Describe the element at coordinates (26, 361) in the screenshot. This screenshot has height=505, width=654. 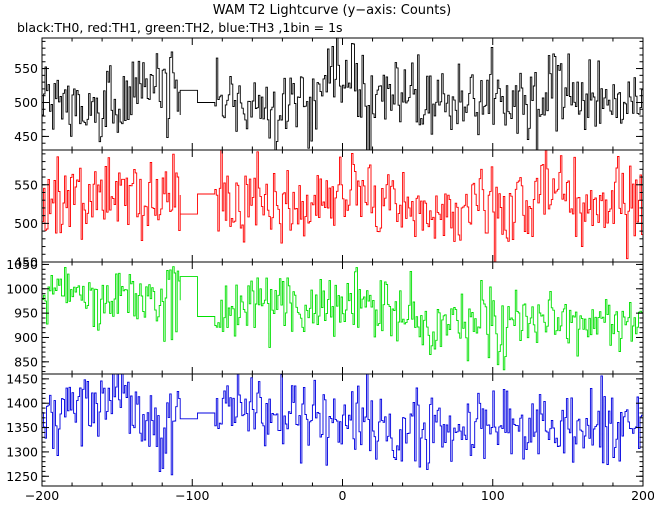
I see `y-tick-label: 850` at that location.